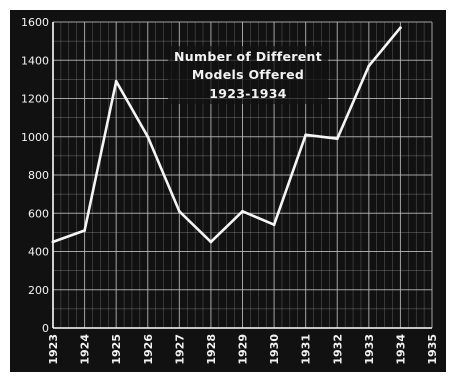  I want to click on y-tick-label: 1400, so click(35, 60).